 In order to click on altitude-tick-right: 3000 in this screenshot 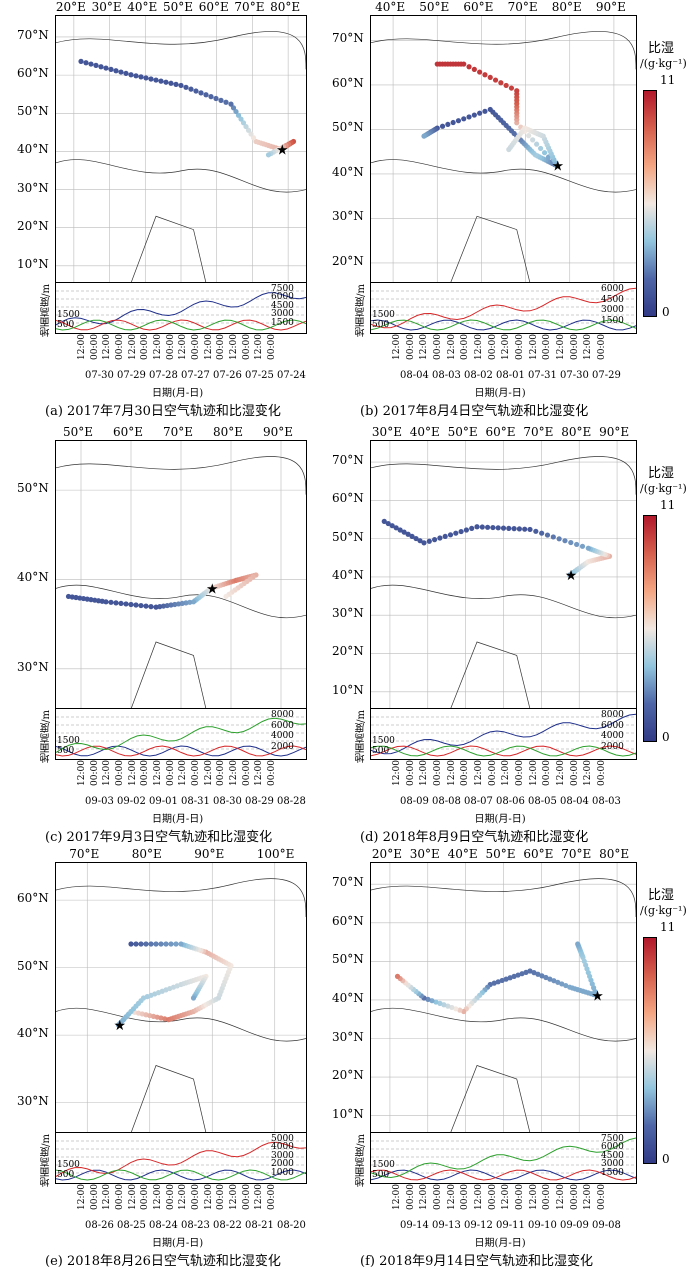, I will do `click(612, 1164)`.